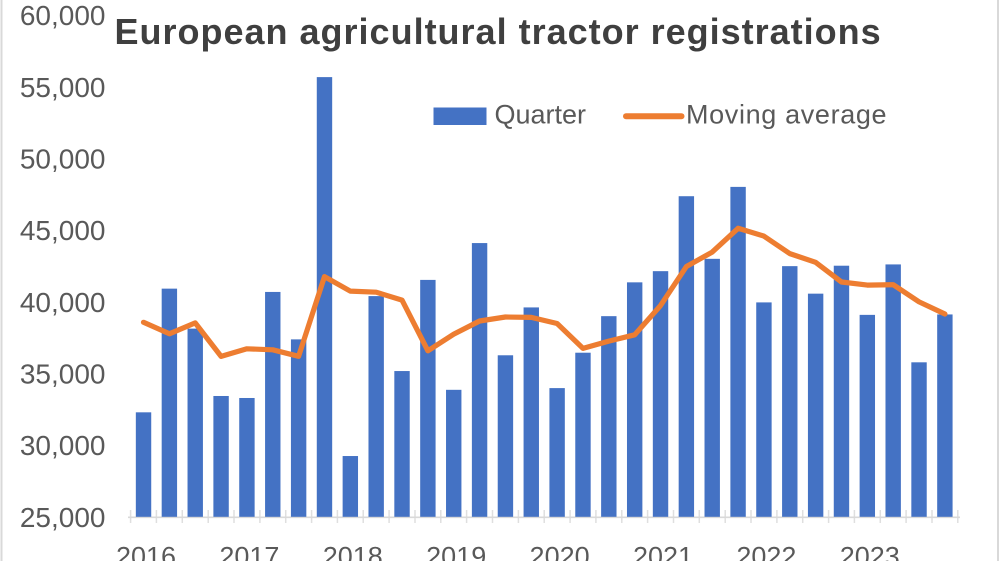 The height and width of the screenshot is (566, 1000). What do you see at coordinates (766, 552) in the screenshot?
I see `svg-text: 2022` at bounding box center [766, 552].